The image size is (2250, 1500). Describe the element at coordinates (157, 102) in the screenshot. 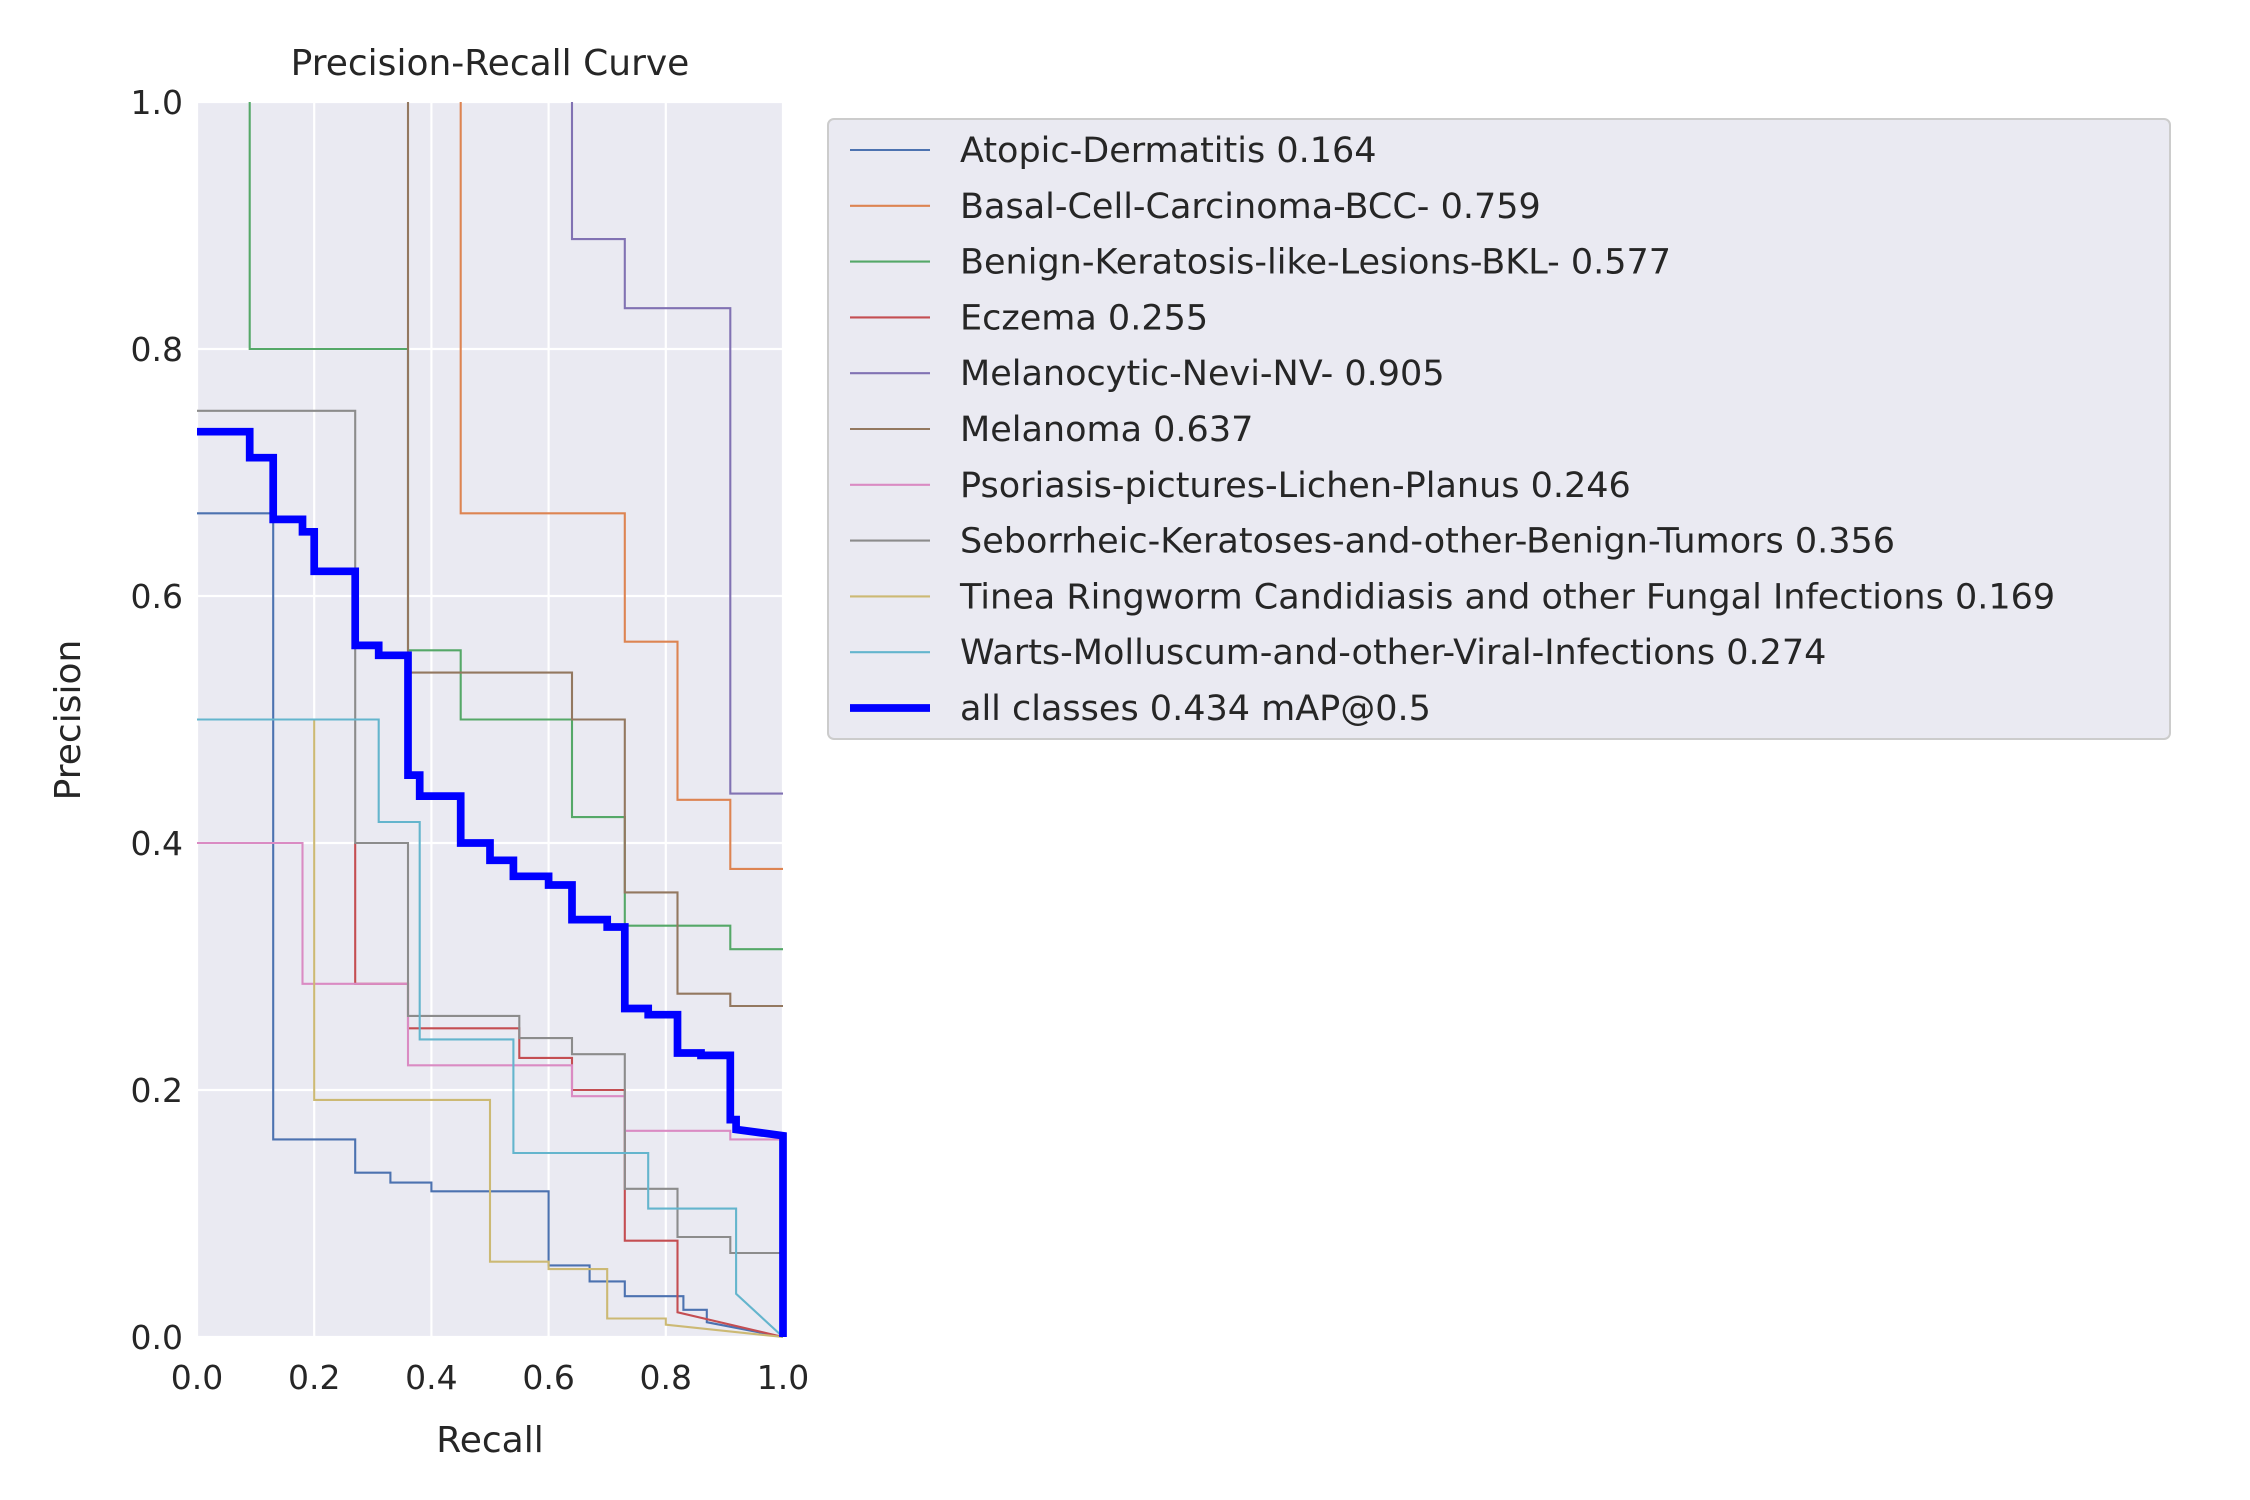

I see `y-tick-label: 1.0` at that location.